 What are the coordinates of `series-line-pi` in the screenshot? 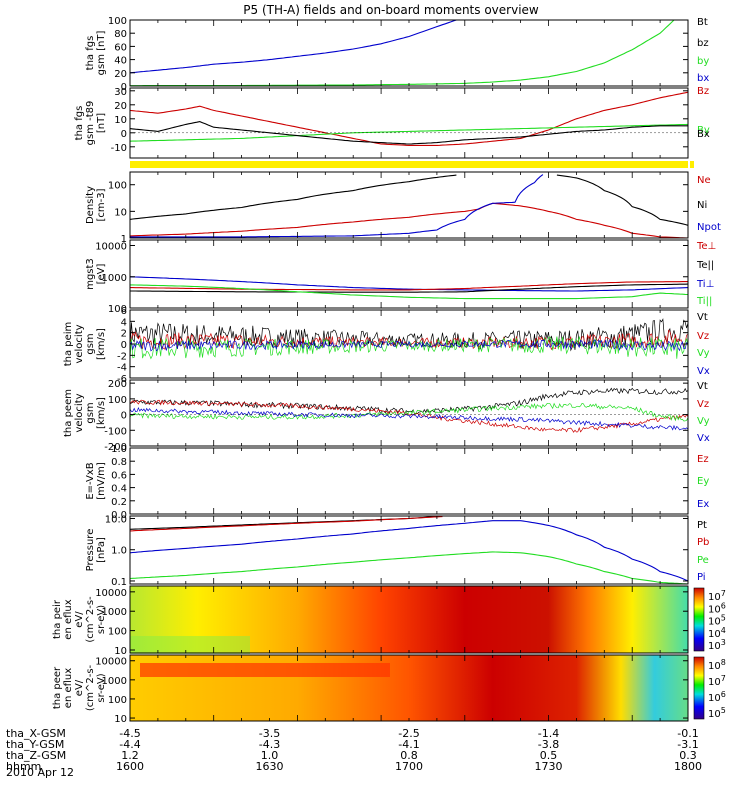 It's located at (409, 551).